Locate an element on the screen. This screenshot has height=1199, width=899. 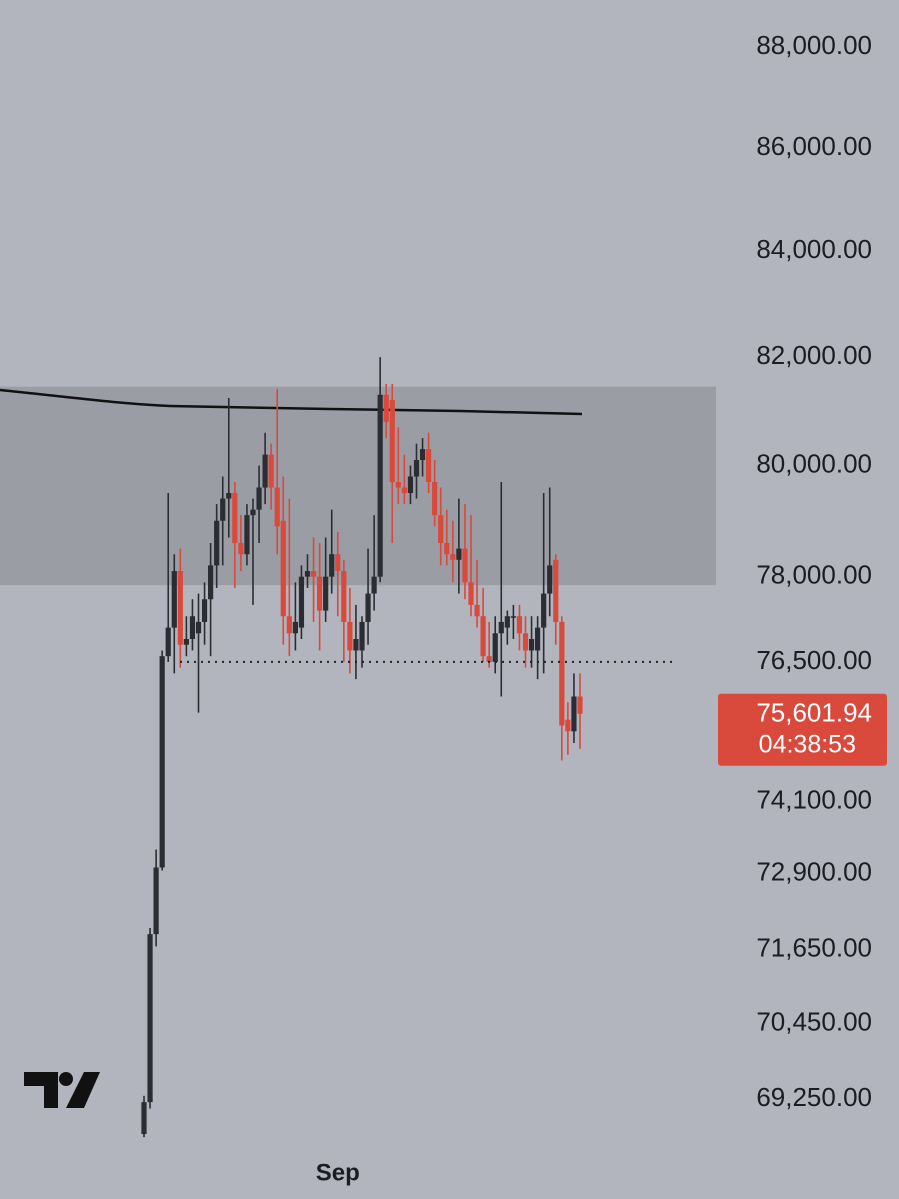
y-tick-label: 74,100.00 is located at coordinates (814, 800).